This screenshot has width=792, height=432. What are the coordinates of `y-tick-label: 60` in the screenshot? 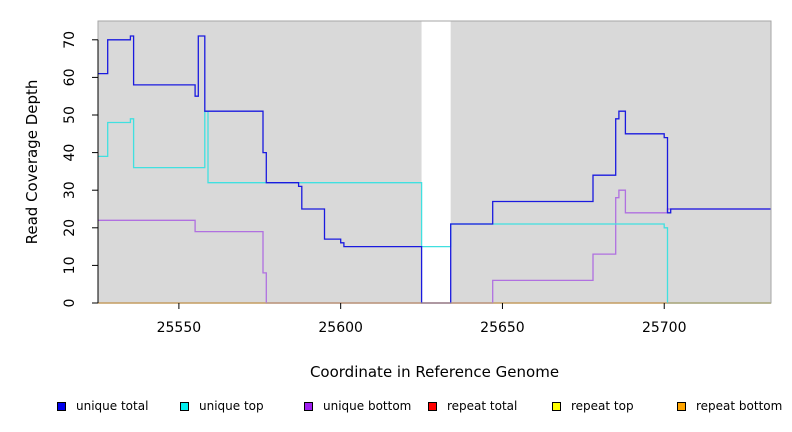 It's located at (70, 77).